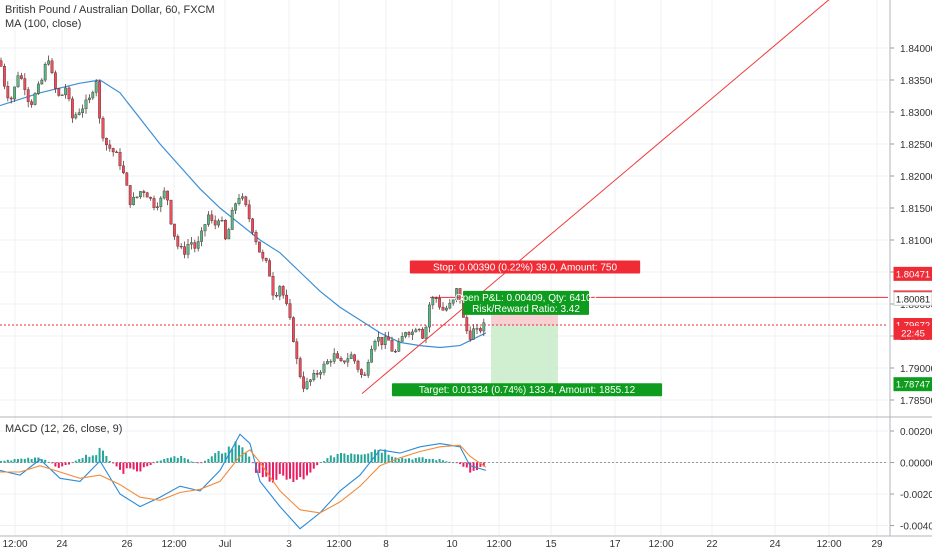 Image resolution: width=932 pixels, height=555 pixels. Describe the element at coordinates (225, 544) in the screenshot. I see `x-tick-label: Jul` at that location.